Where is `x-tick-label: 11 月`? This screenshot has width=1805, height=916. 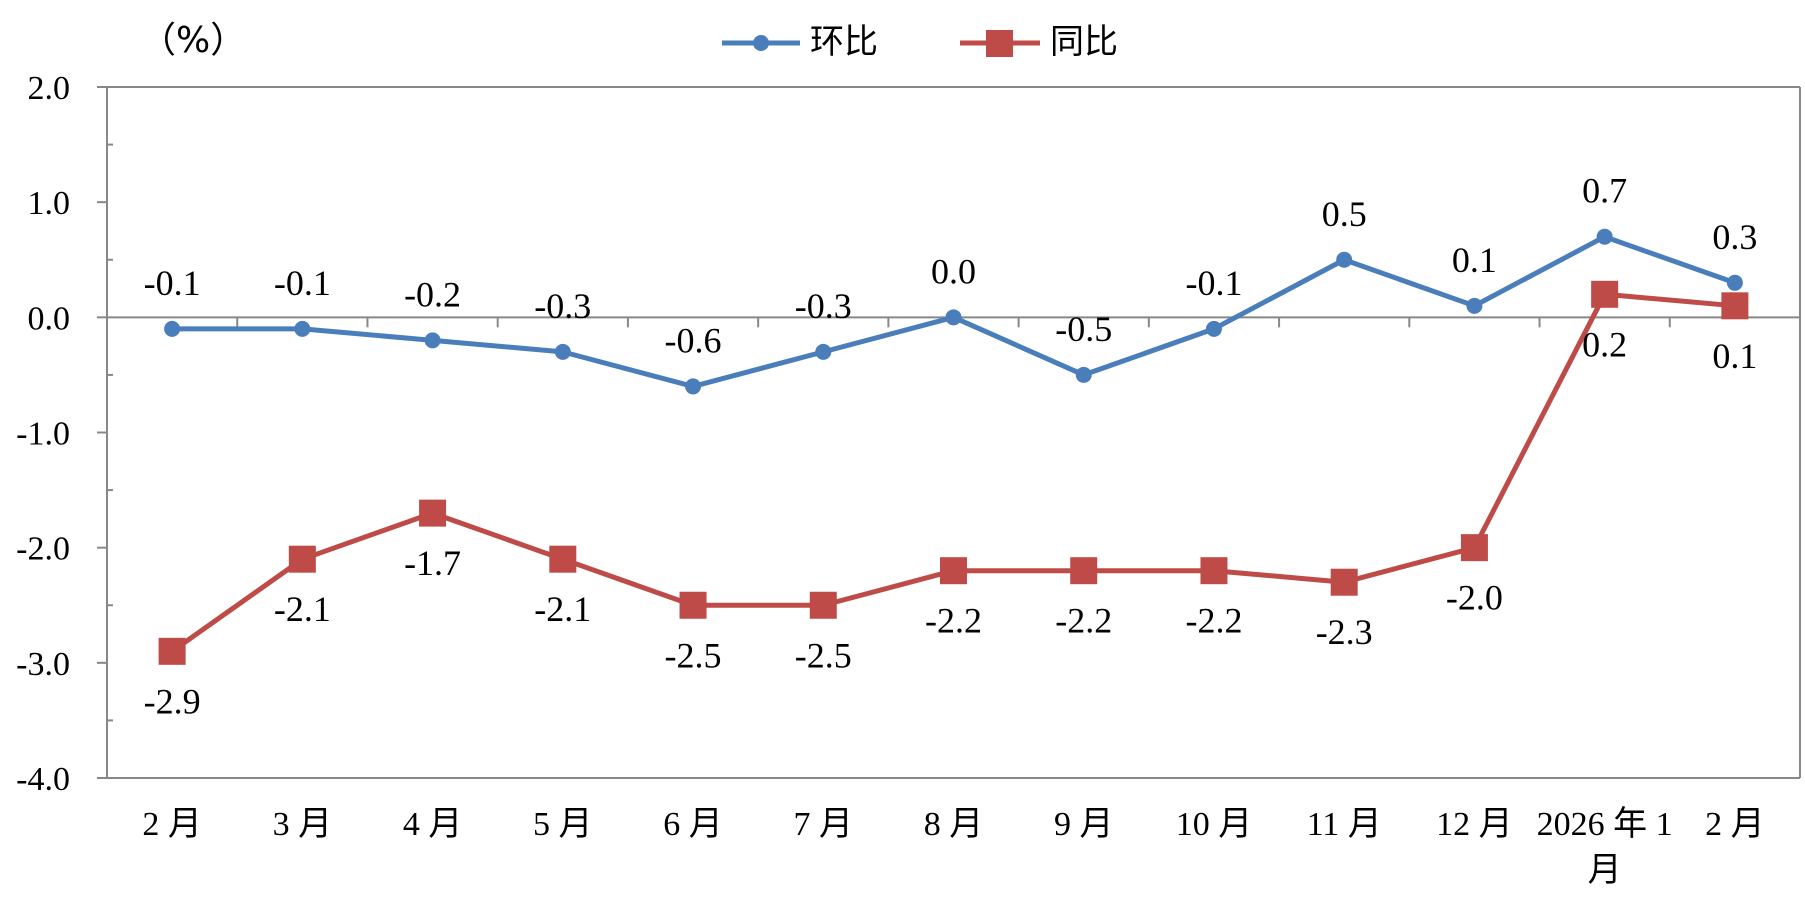 x-tick-label: 11 月 is located at coordinates (1344, 824).